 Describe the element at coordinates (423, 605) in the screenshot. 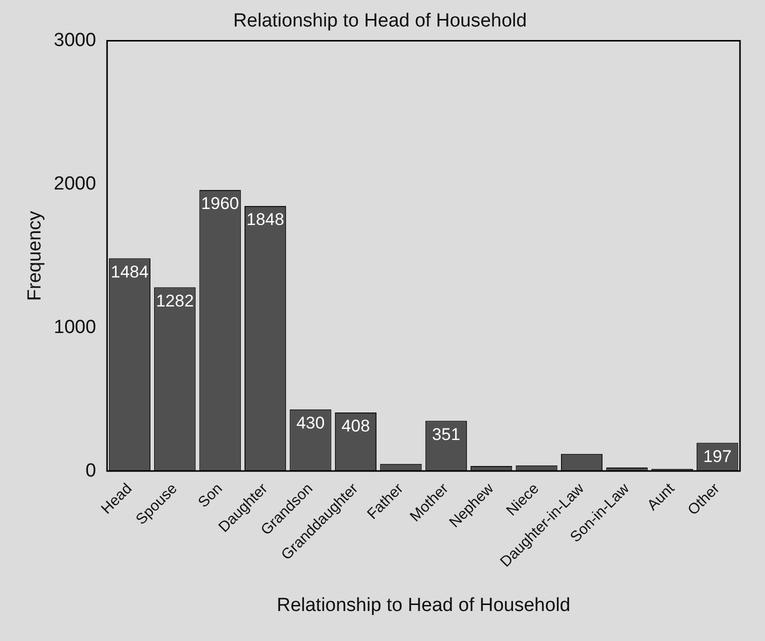

I see `x-axis-title: Relationship to Head of Household` at that location.